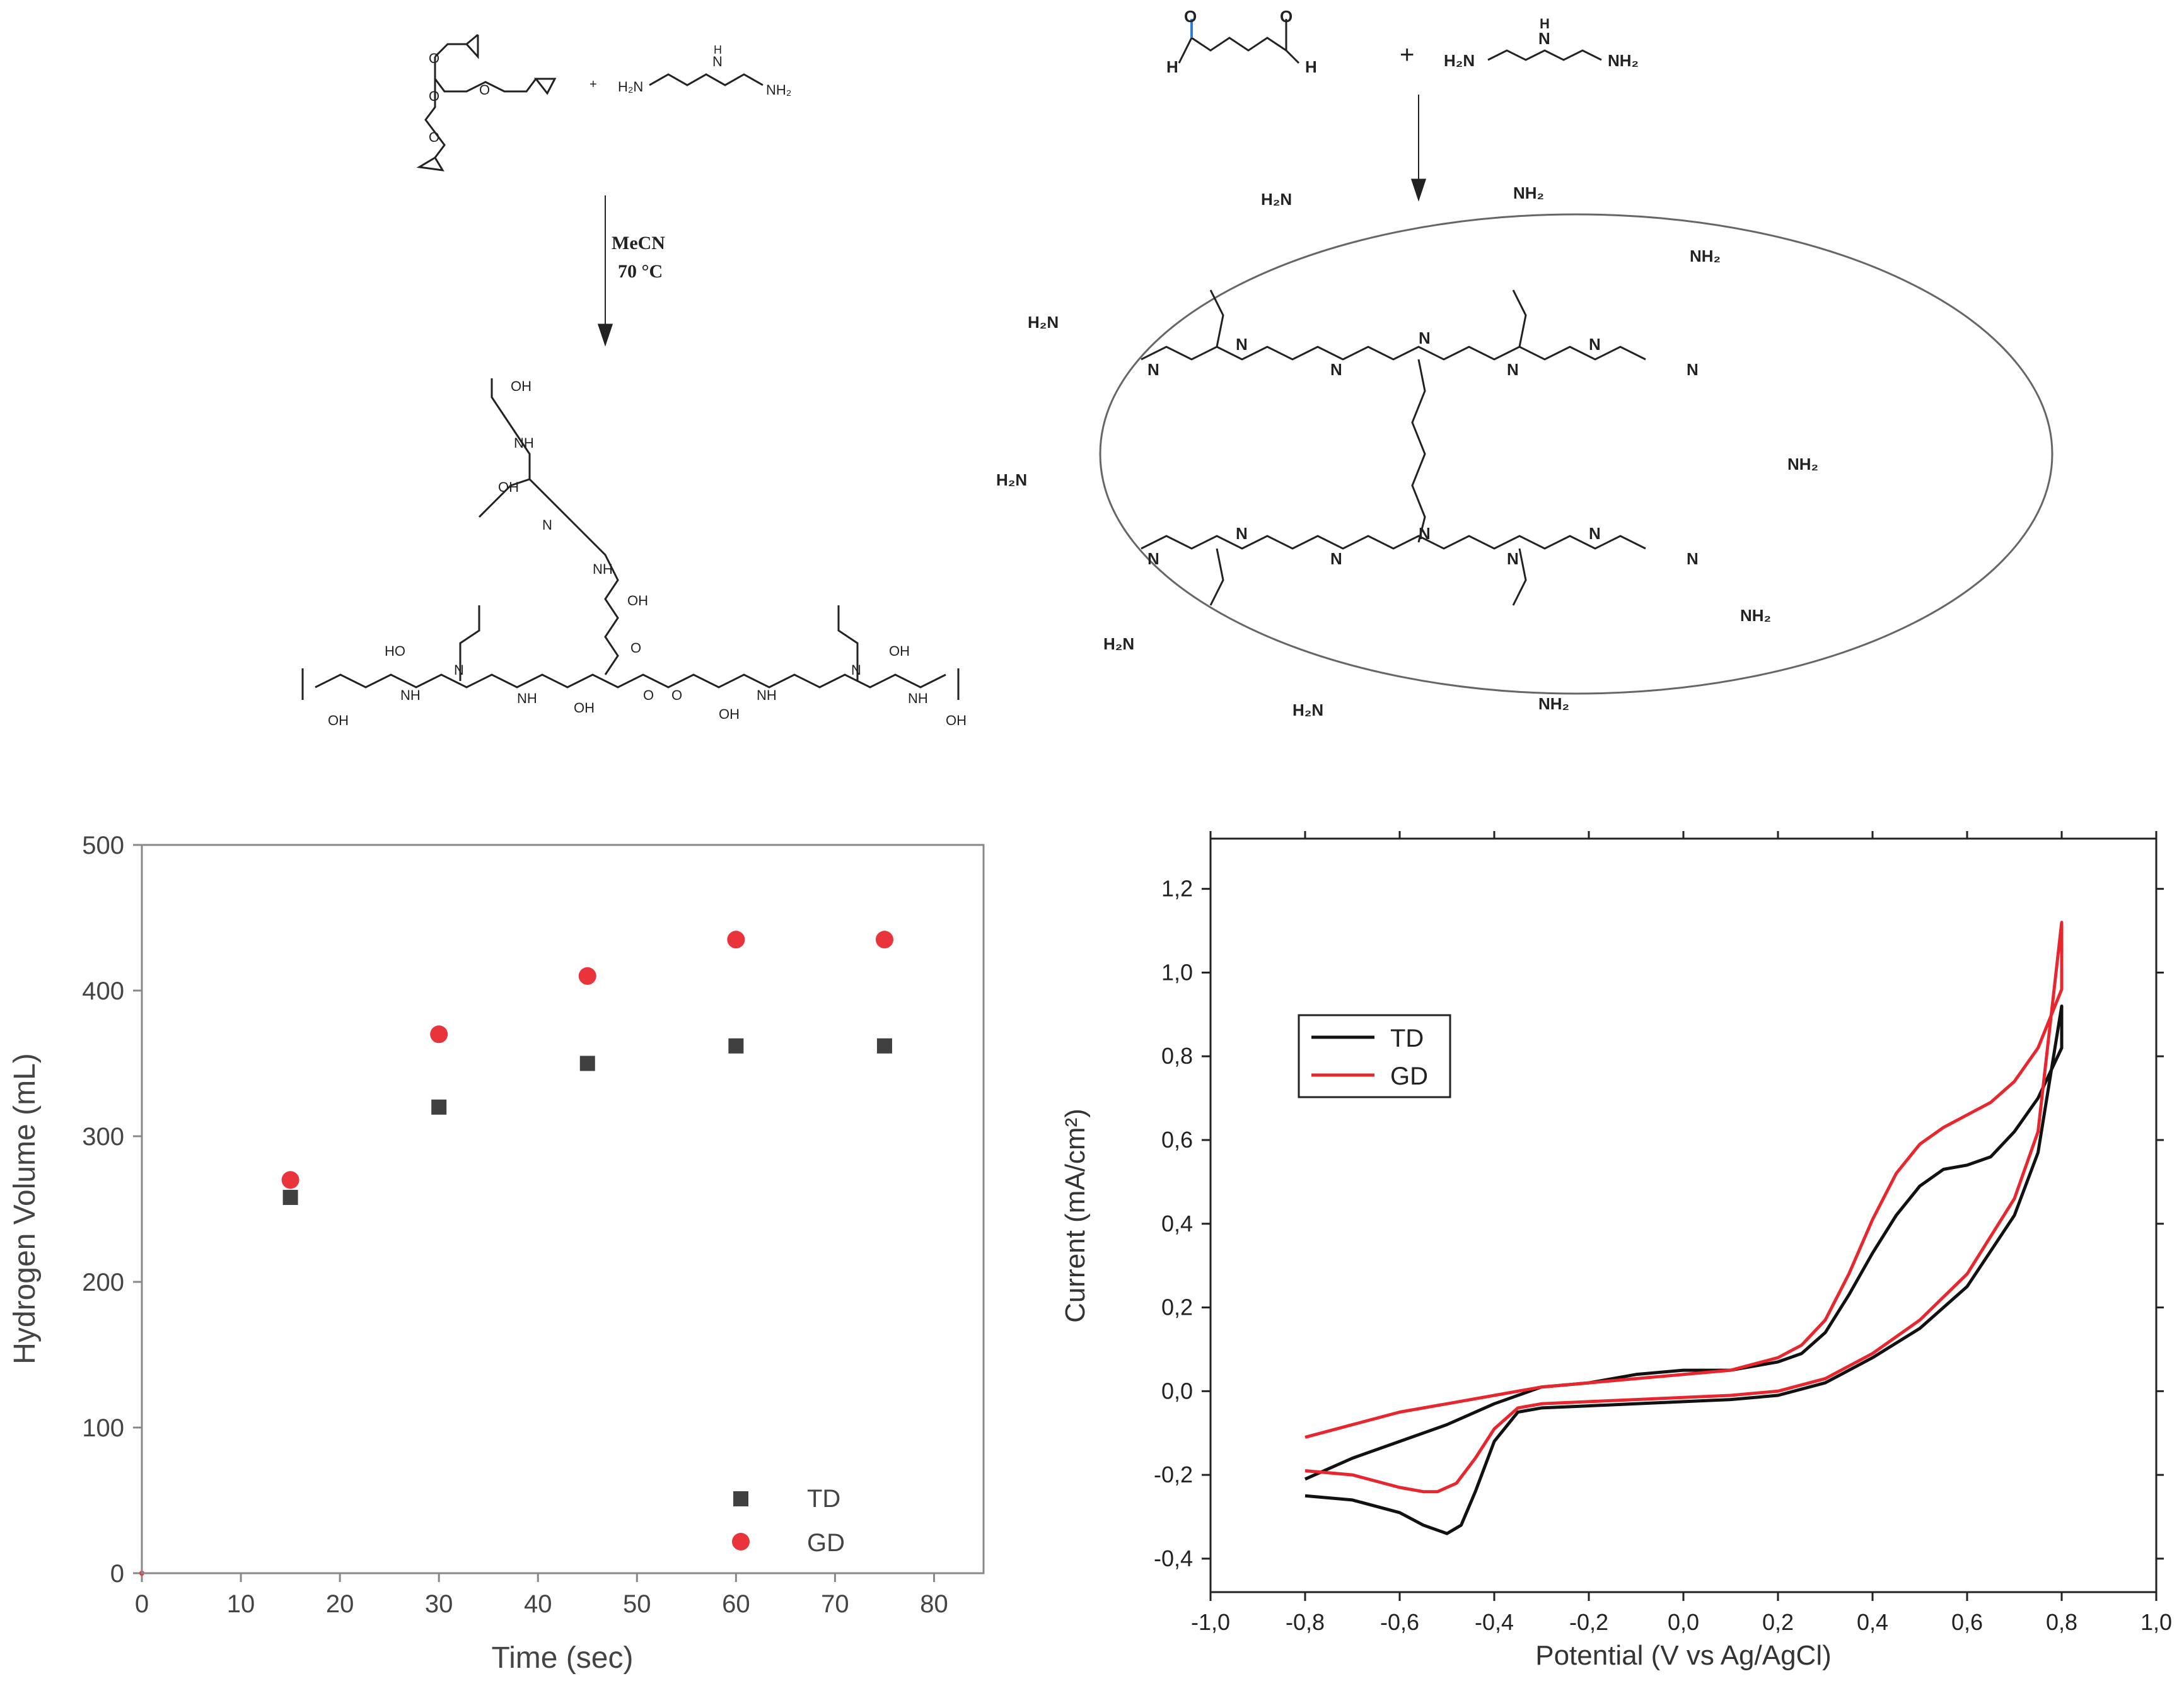 This screenshot has width=2184, height=1693. What do you see at coordinates (635, 648) in the screenshot?
I see `product-o-1: O` at bounding box center [635, 648].